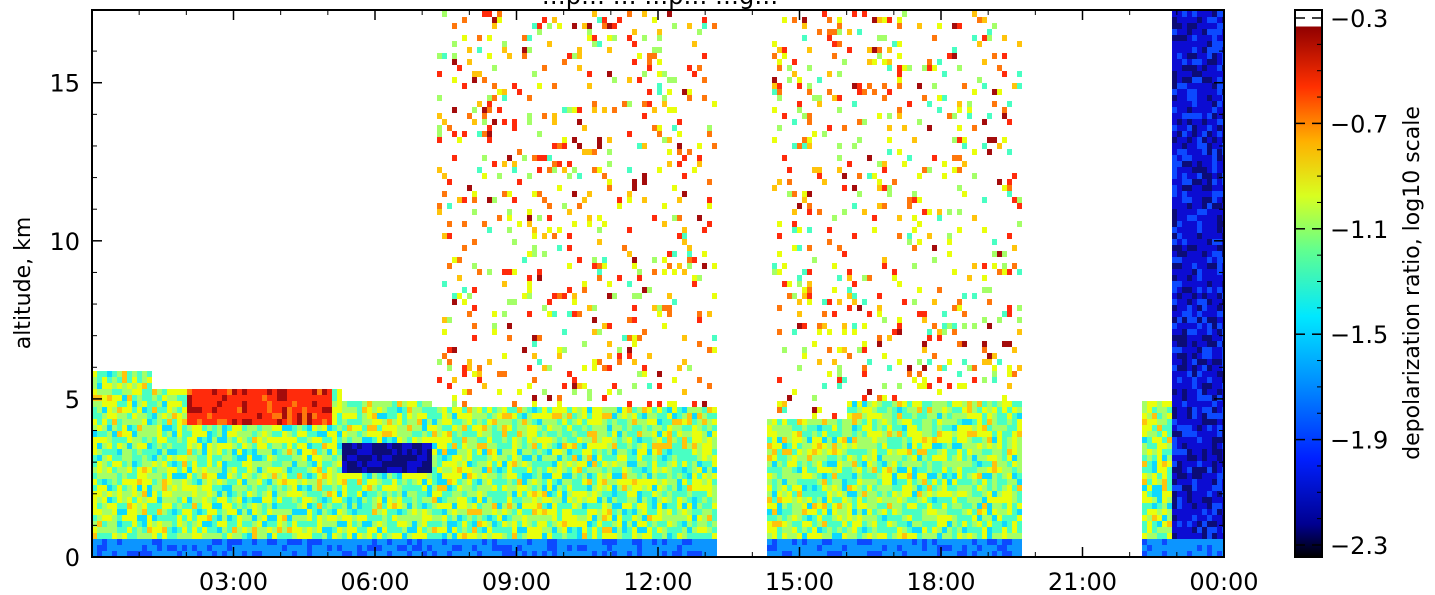 This screenshot has height=595, width=1435. What do you see at coordinates (940, 581) in the screenshot?
I see `x-tick-label: 18:00` at bounding box center [940, 581].